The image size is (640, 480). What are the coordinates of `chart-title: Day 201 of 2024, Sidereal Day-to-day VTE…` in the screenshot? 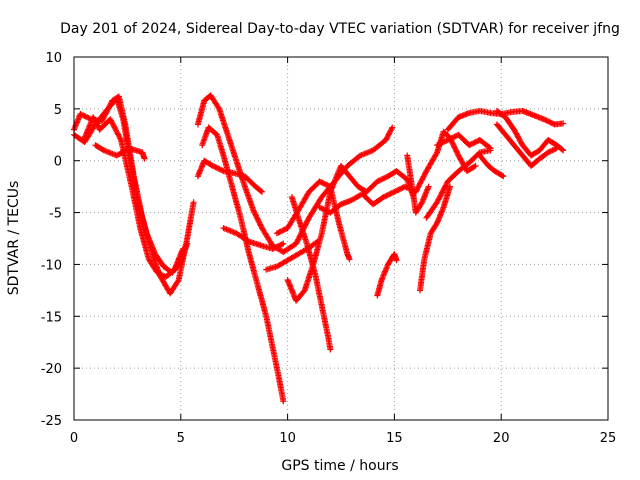 It's located at (340, 29).